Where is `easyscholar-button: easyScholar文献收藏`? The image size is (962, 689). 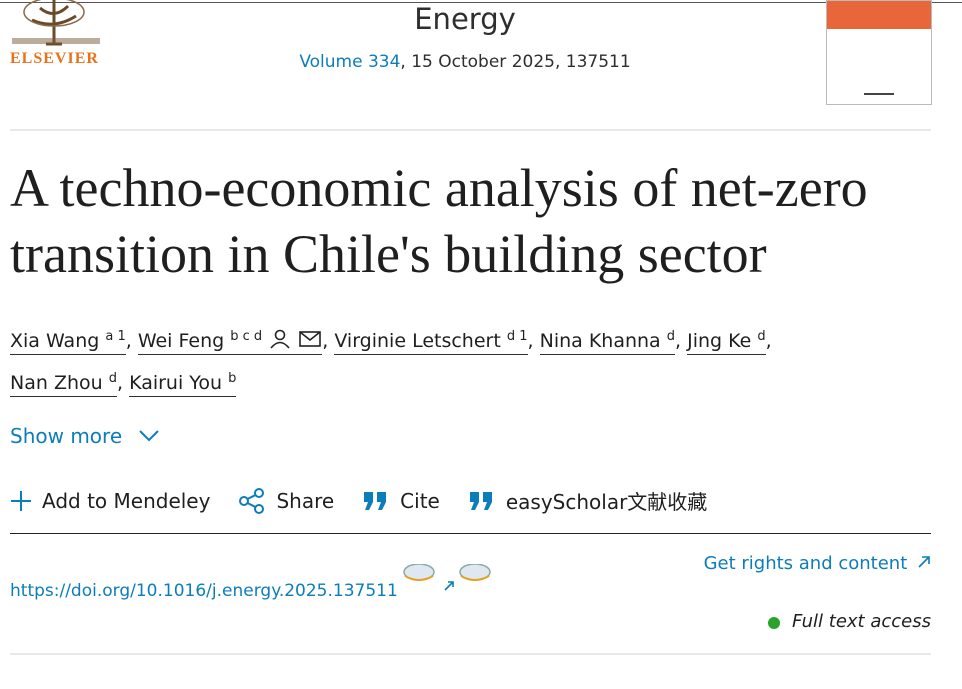
easyscholar-button: easyScholar文献收藏 is located at coordinates (587, 500).